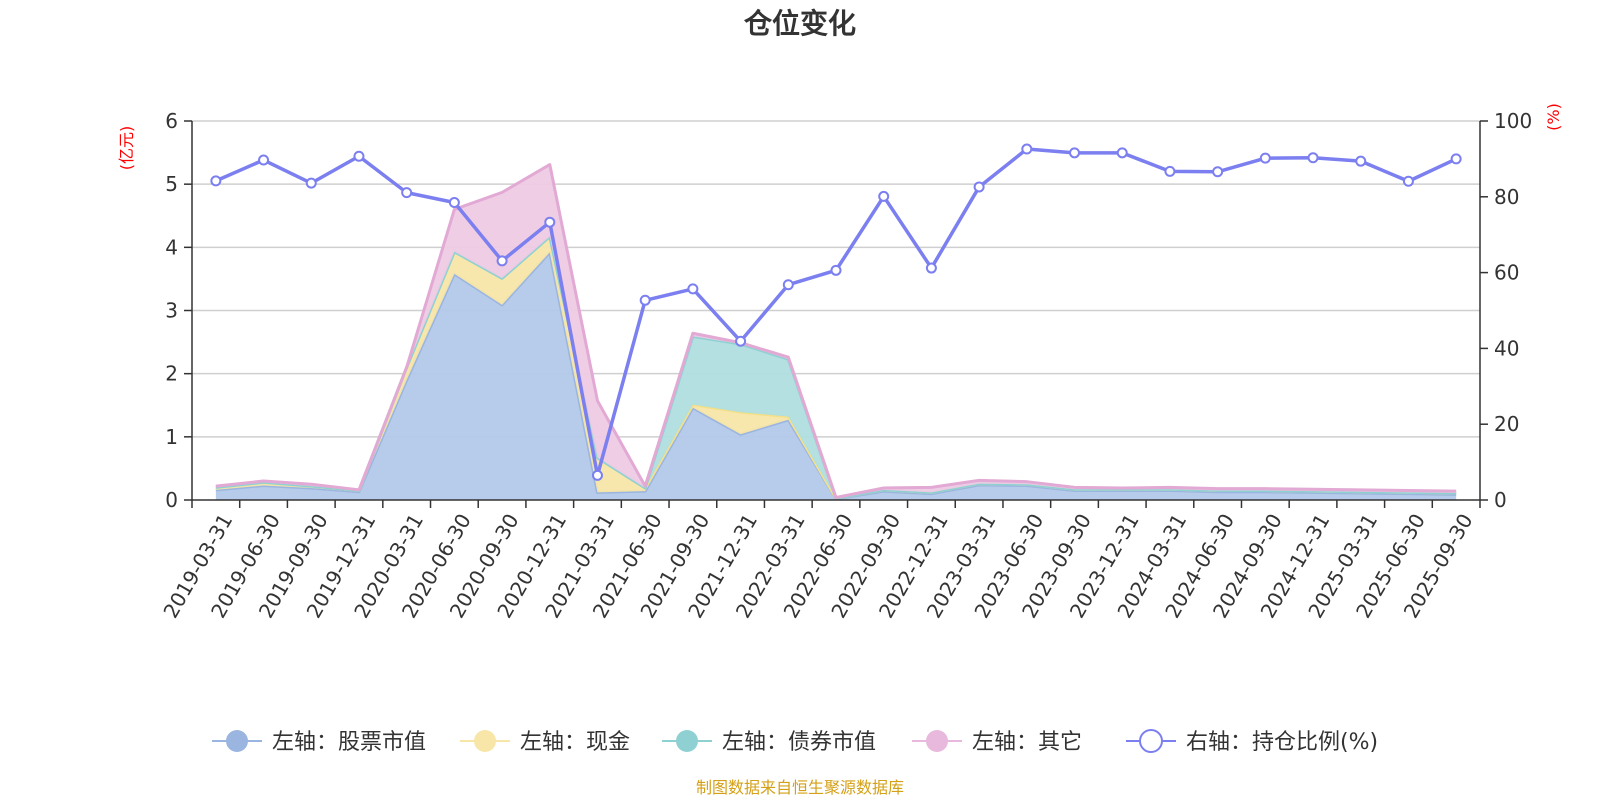 This screenshot has height=800, width=1600. I want to click on left-axis-tick-label: 0, so click(171, 500).